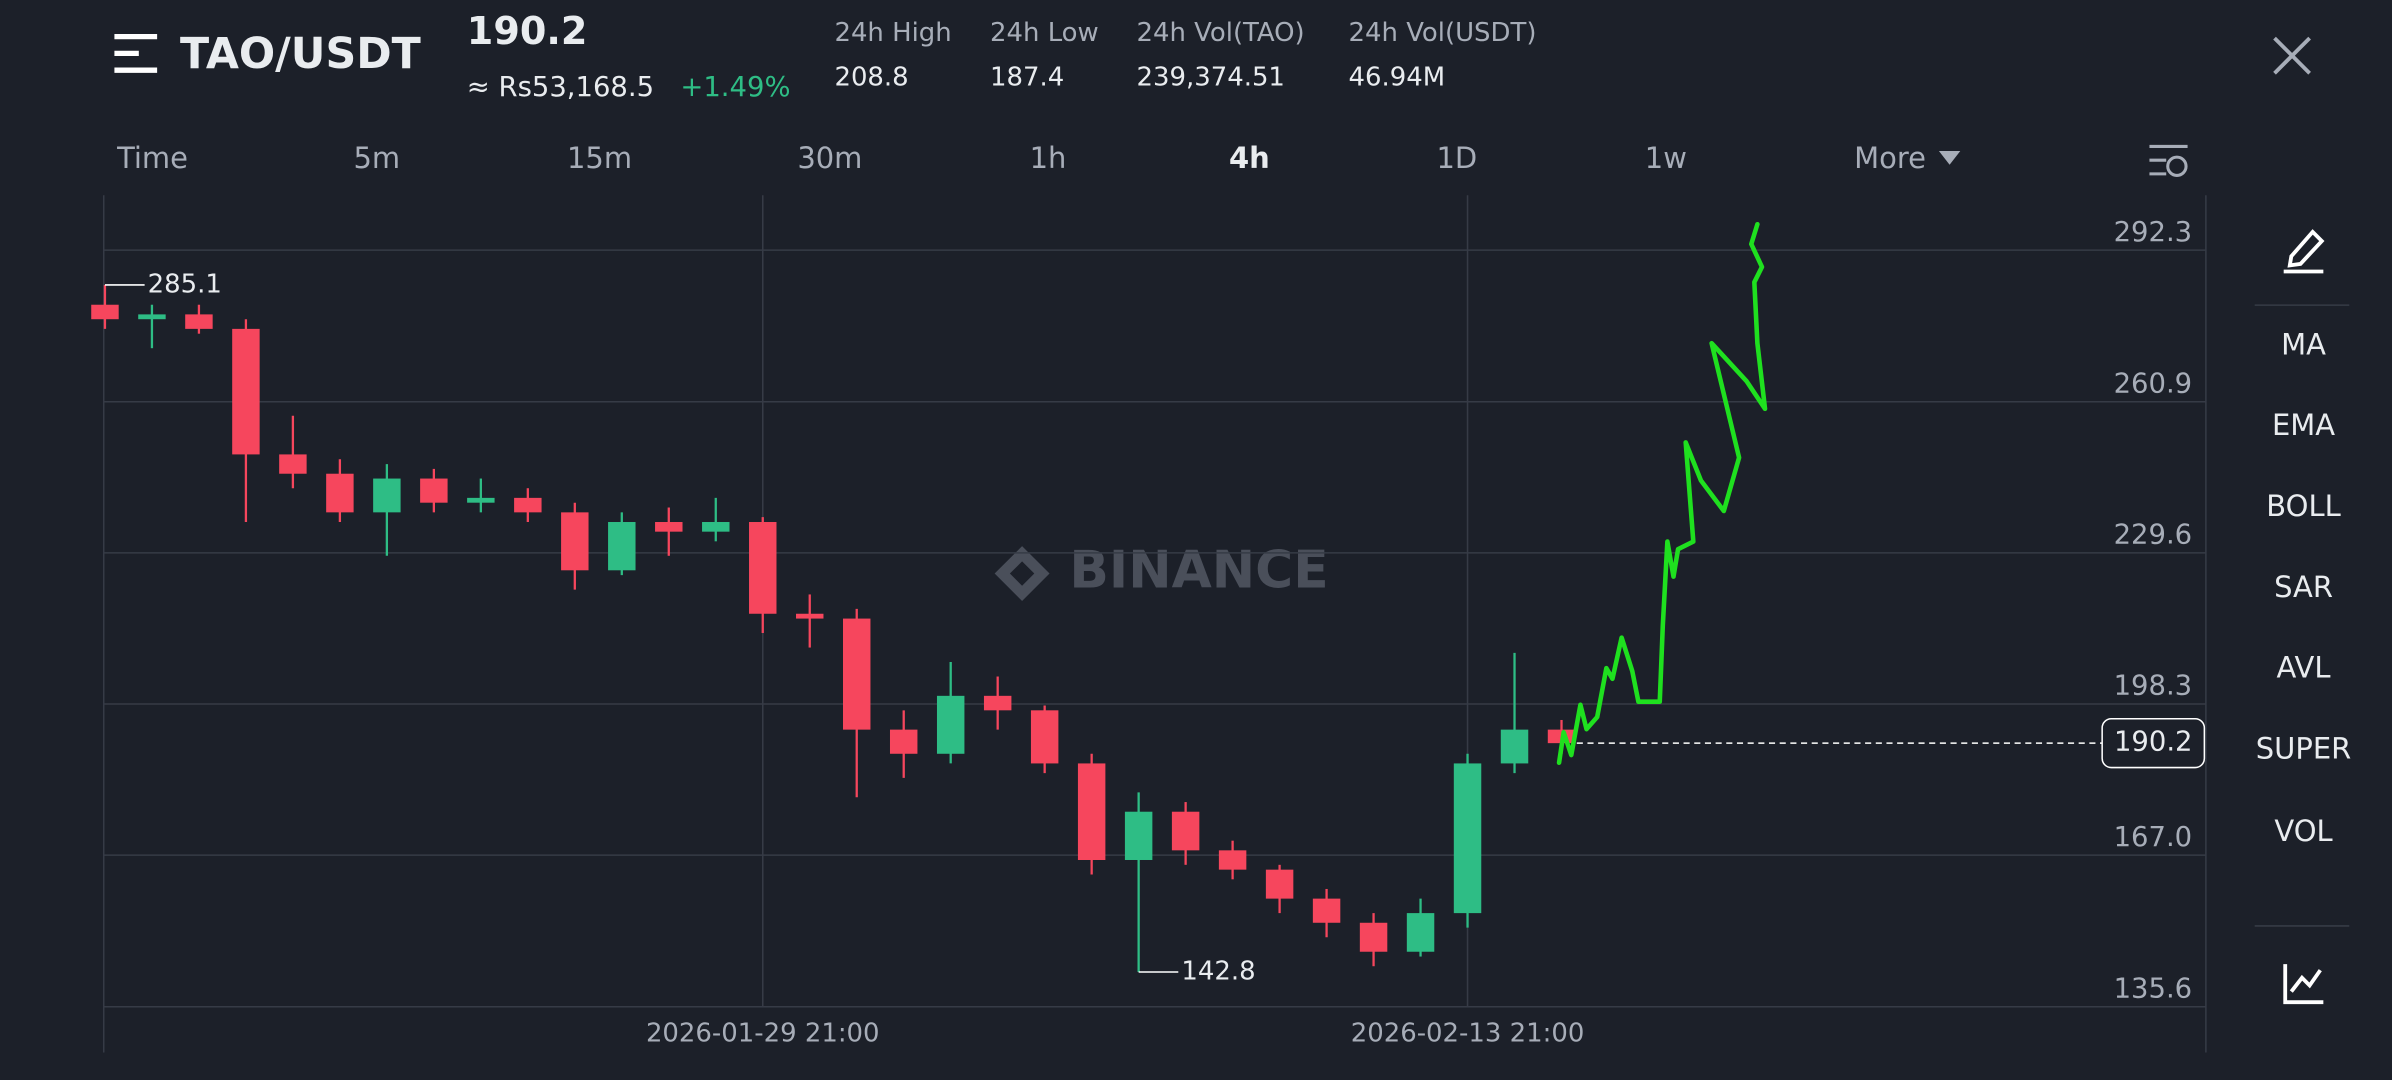 This screenshot has width=2392, height=1080. What do you see at coordinates (527, 31) in the screenshot?
I see `last-price: 190.2` at bounding box center [527, 31].